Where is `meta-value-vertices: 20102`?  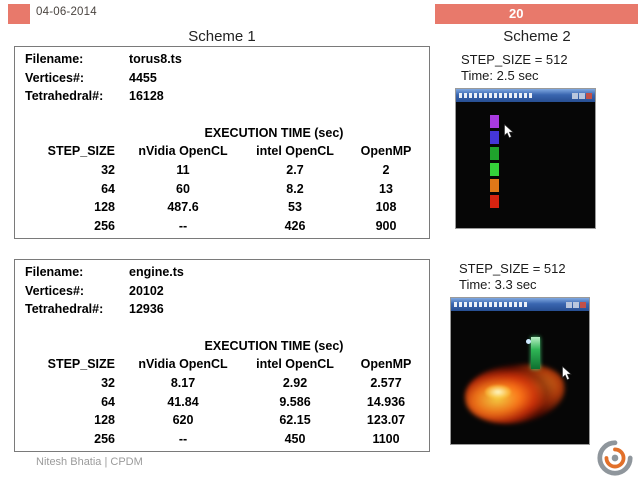
meta-value-vertices: 20102 is located at coordinates (146, 290).